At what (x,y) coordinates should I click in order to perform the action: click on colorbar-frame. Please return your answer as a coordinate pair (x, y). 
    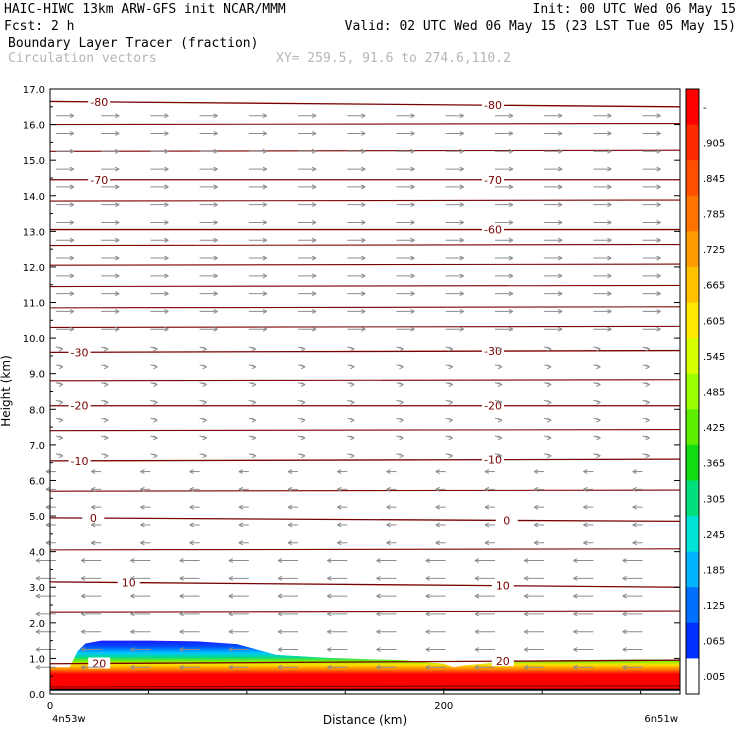
    Looking at the image, I should click on (692, 391).